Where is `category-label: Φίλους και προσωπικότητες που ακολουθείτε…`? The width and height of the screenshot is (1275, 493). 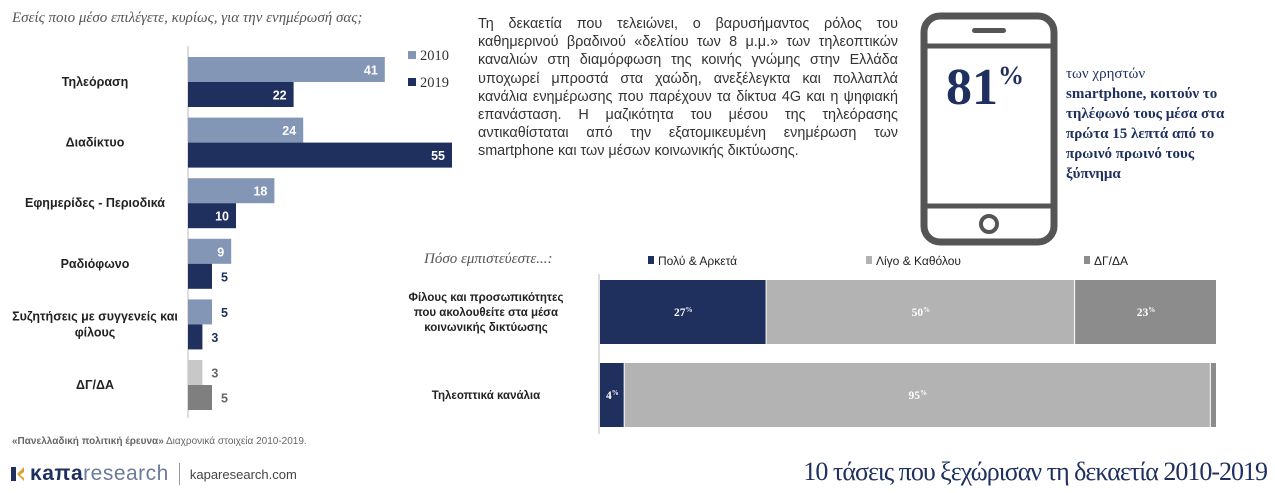 category-label: Φίλους και προσωπικότητες που ακολουθείτε… is located at coordinates (486, 313).